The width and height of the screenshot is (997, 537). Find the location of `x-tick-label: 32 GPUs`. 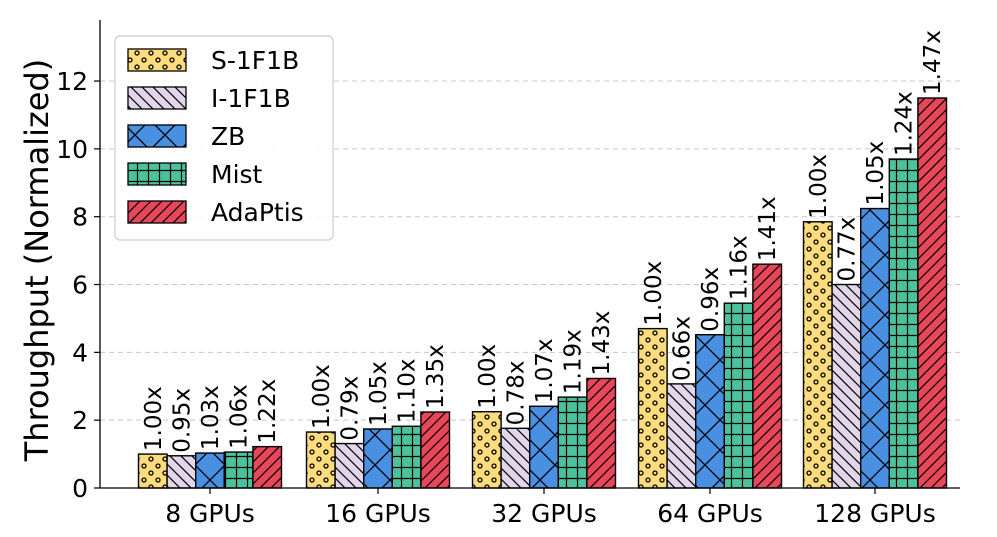

x-tick-label: 32 GPUs is located at coordinates (544, 513).